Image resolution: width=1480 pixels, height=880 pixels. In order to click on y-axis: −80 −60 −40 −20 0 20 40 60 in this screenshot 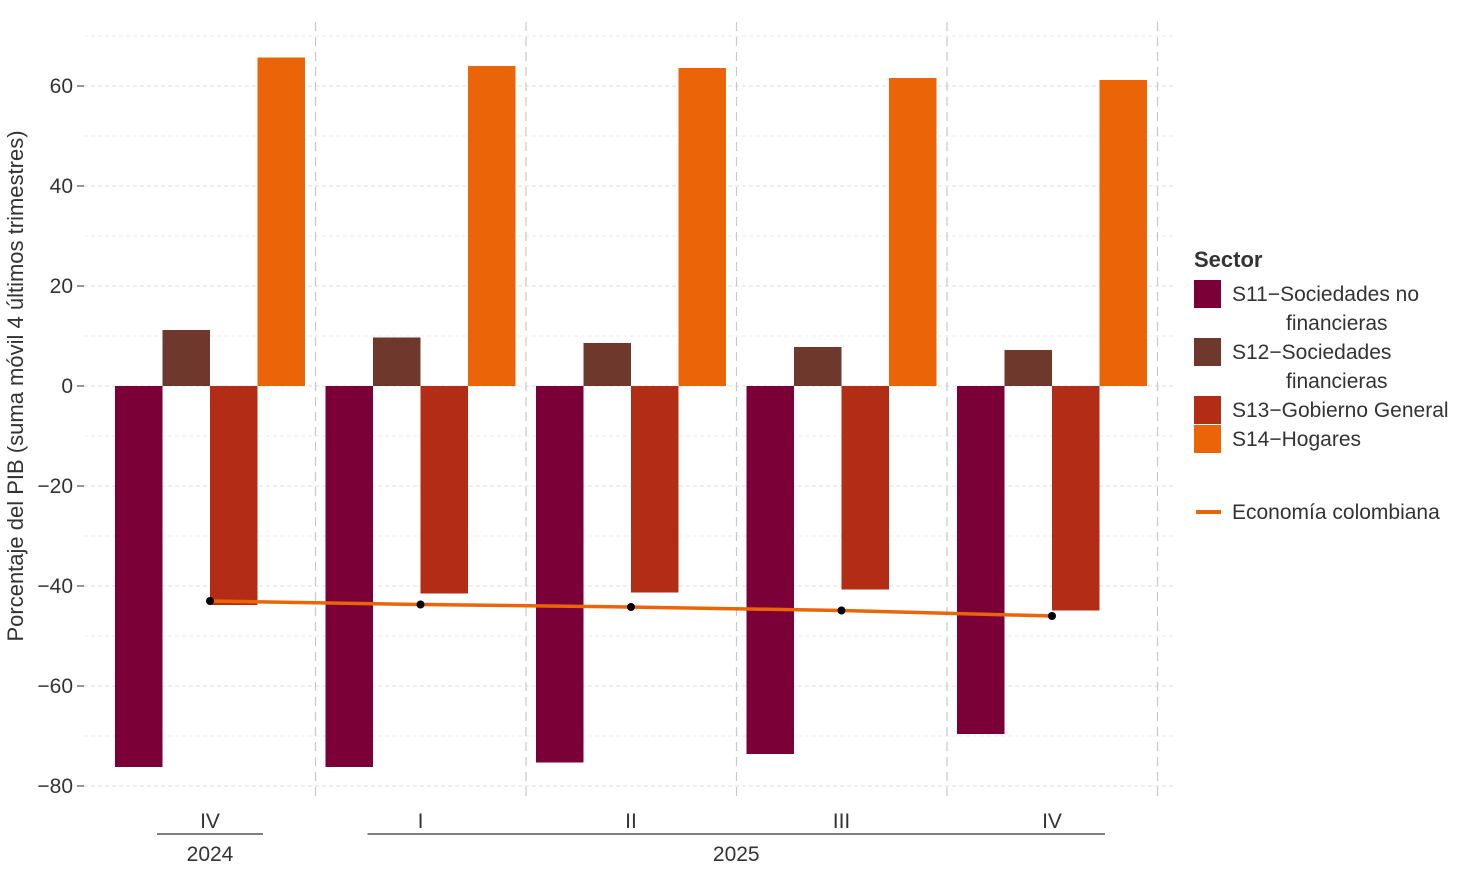, I will do `click(60, 436)`.